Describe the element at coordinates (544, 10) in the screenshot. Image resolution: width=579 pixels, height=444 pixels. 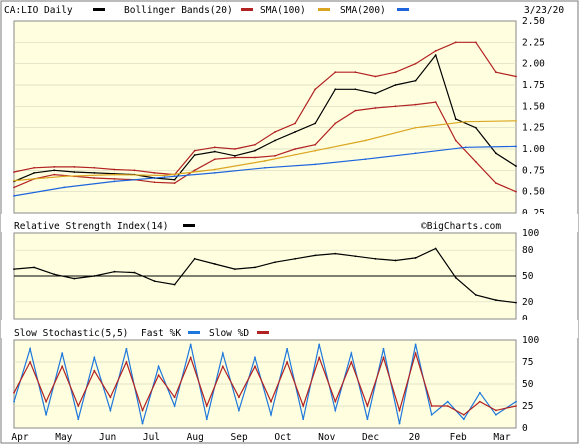
I see `date-label: 3/23/20` at that location.